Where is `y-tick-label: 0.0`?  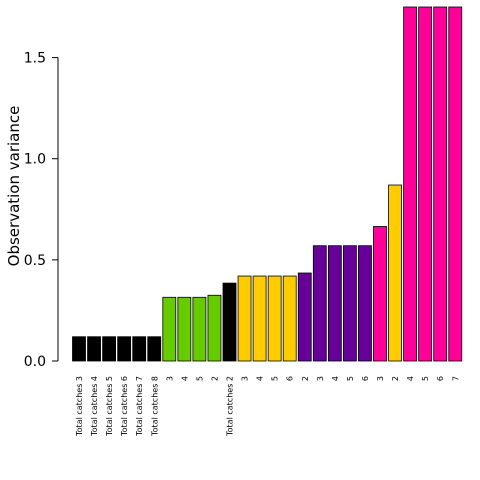
y-tick-label: 0.0 is located at coordinates (35, 362).